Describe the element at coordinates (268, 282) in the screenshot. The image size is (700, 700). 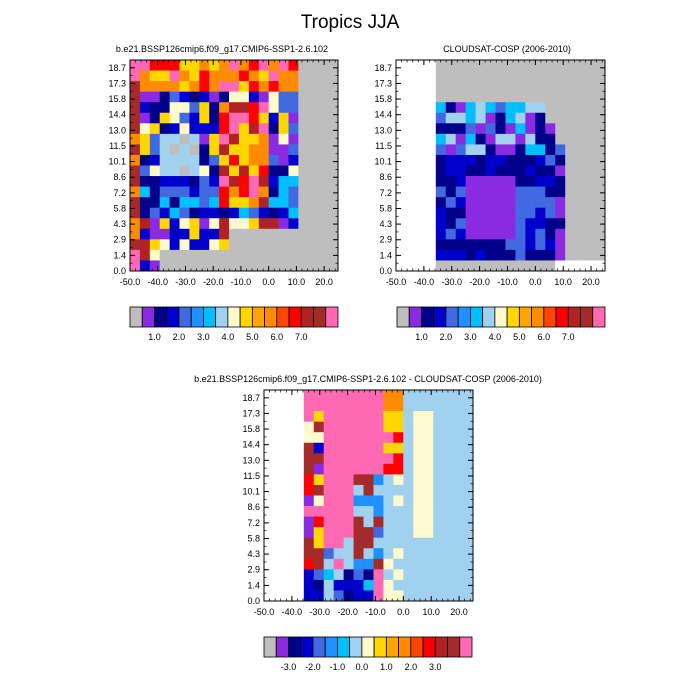
I see `x-tick-label: 0.0` at that location.